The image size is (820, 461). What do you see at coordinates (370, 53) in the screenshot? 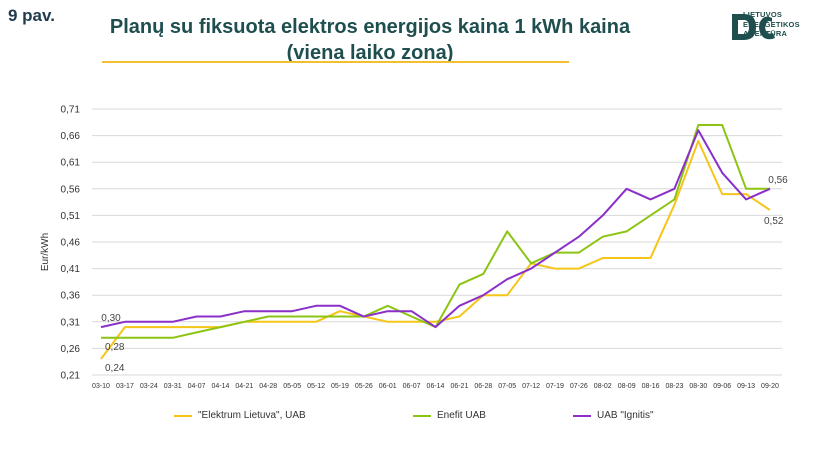
I see `chart-title-line2: (viena laiko zona)` at bounding box center [370, 53].